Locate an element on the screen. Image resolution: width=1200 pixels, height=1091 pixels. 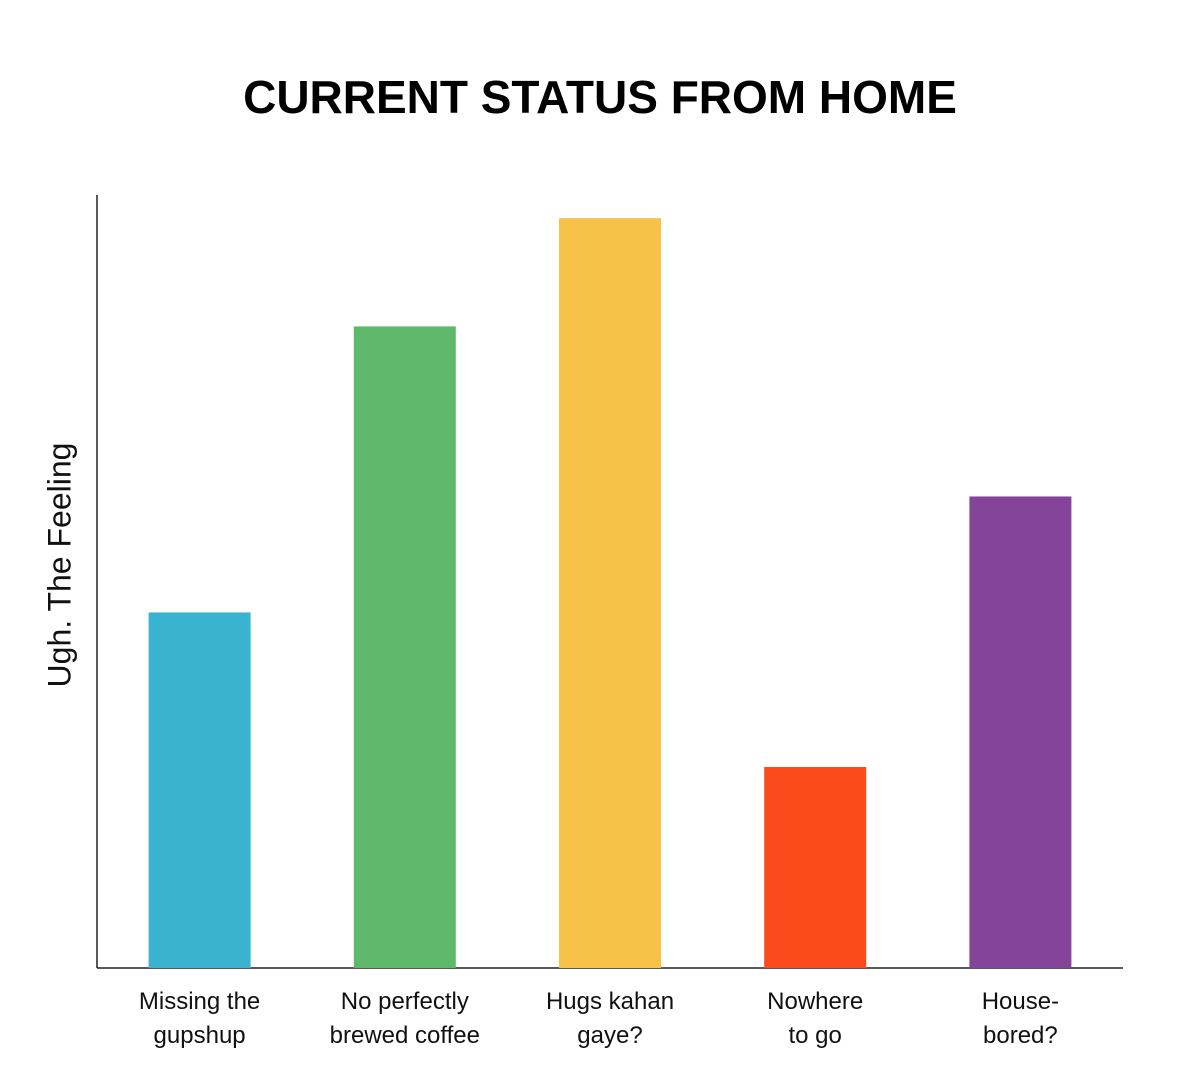
x-tick-label: Missing the gupshup is located at coordinates (199, 1018).